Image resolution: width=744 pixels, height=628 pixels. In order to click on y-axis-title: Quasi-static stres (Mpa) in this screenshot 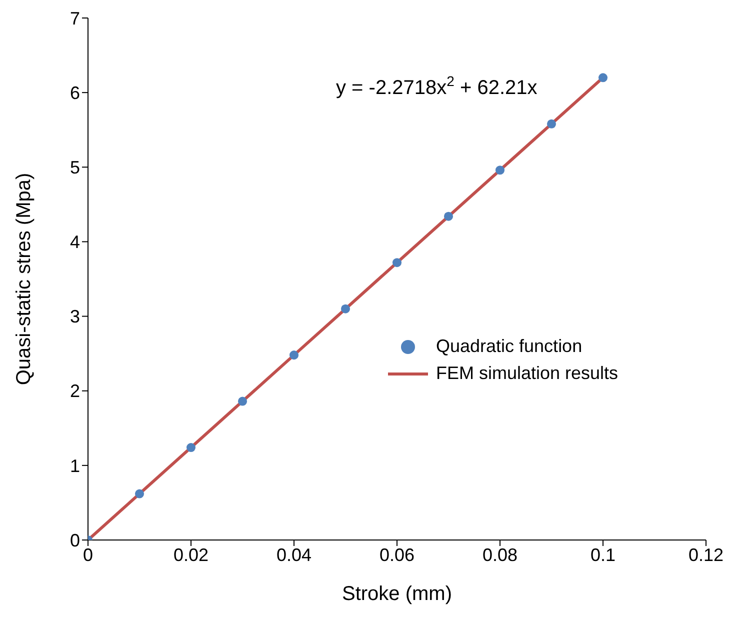, I will do `click(24, 279)`.